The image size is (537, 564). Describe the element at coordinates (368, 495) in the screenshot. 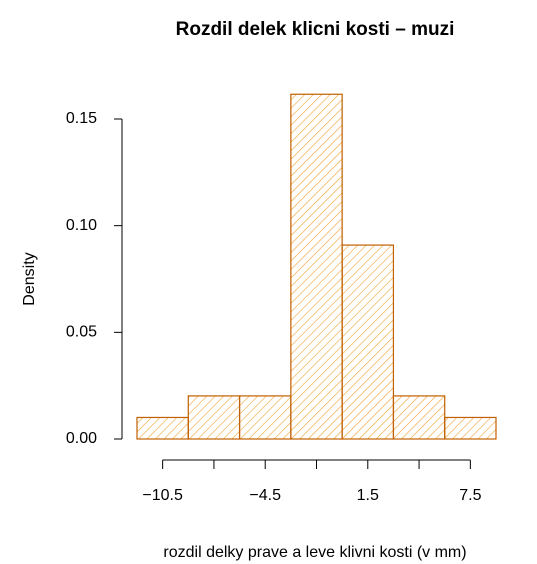

I see `x-tick-label: 1.5` at that location.